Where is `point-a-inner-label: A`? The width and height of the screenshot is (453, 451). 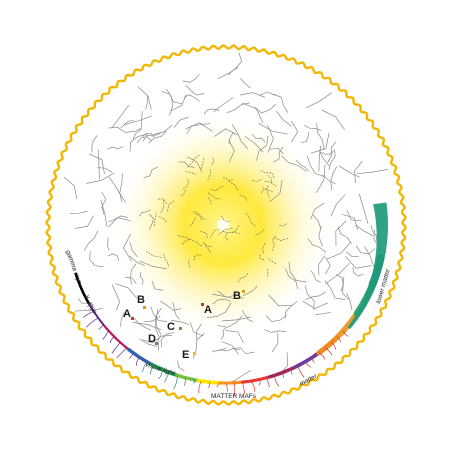 point-a-inner-label: A is located at coordinates (208, 310).